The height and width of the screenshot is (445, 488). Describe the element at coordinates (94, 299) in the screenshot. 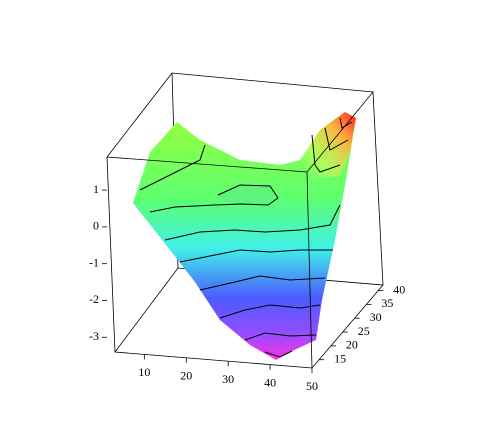

I see `z-tick-label: -2` at that location.